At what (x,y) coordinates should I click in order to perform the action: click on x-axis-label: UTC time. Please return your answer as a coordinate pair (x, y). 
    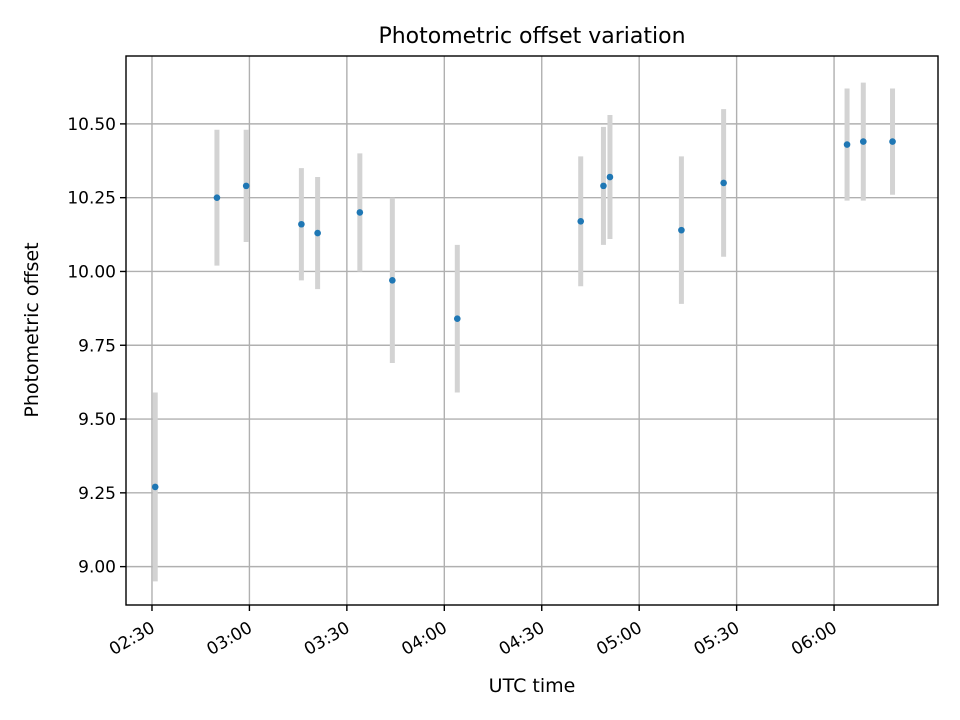
    Looking at the image, I should click on (532, 686).